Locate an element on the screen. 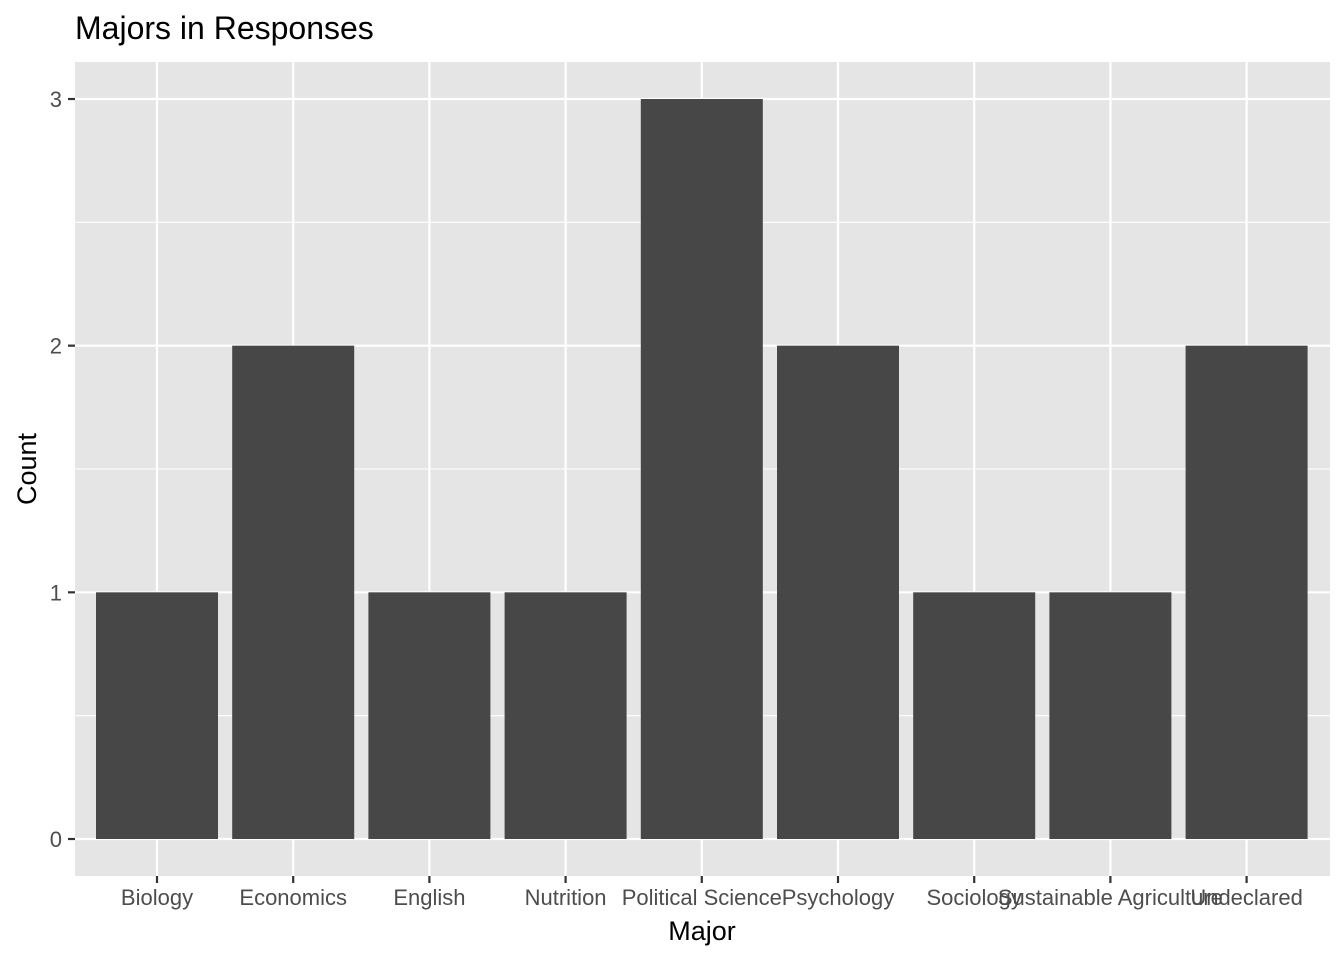 The width and height of the screenshot is (1344, 960). y-axis-title: Count is located at coordinates (27, 468).